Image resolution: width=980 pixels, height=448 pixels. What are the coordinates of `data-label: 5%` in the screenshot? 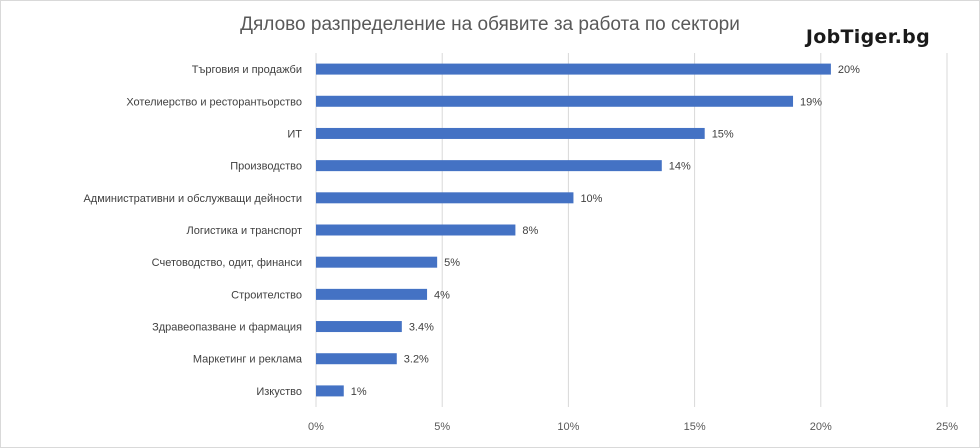 It's located at (452, 263).